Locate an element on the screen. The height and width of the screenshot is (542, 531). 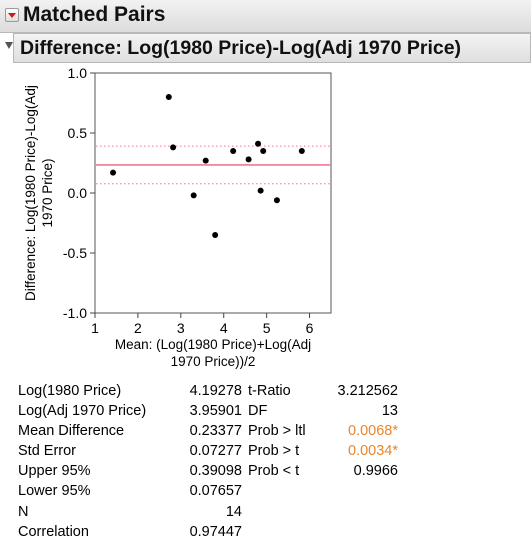
test-label: t-Ratio is located at coordinates (269, 391).